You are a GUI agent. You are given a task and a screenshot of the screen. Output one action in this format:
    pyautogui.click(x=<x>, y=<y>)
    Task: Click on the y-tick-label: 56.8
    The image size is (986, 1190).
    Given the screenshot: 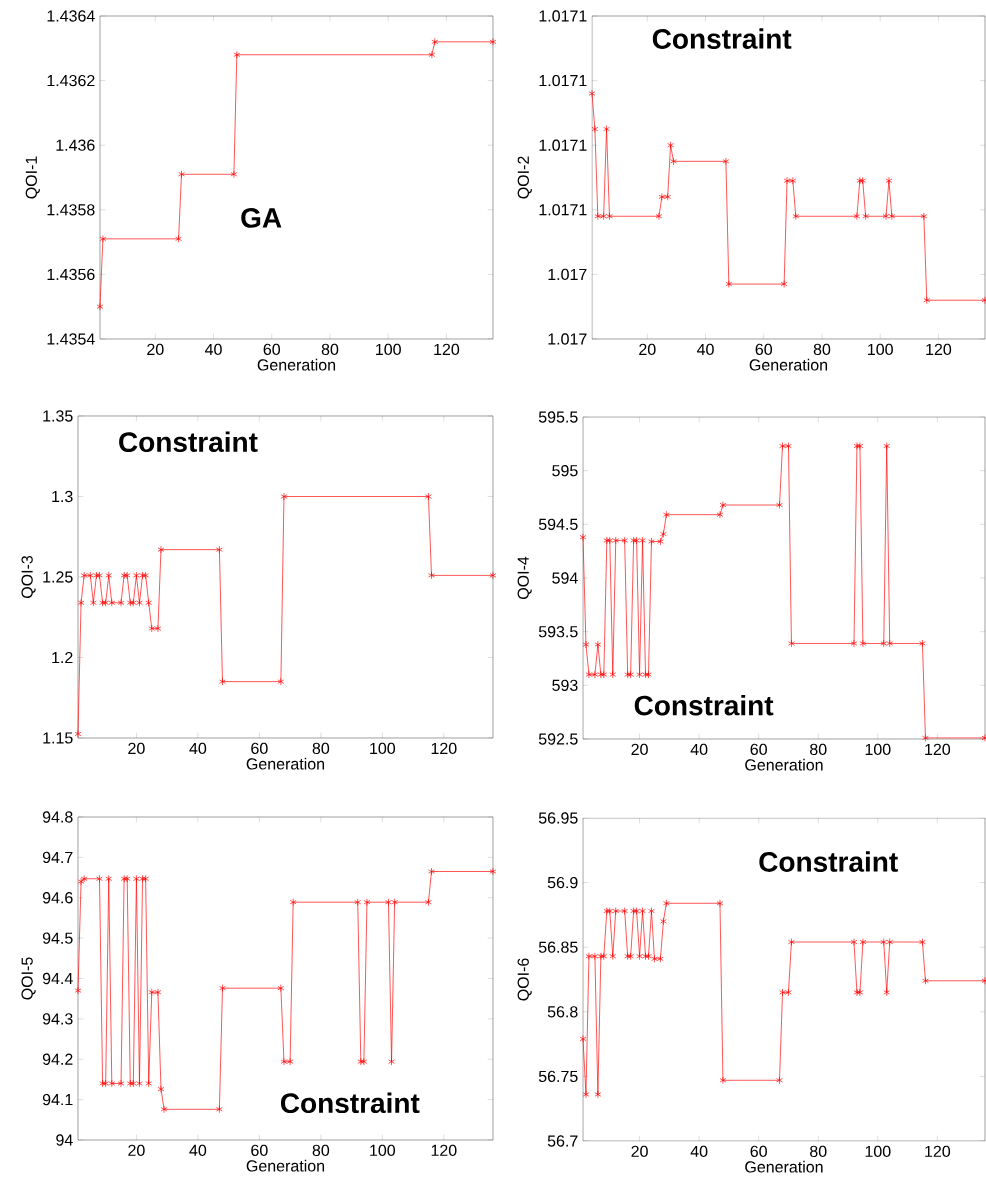 What is the action you would take?
    pyautogui.click(x=562, y=1012)
    